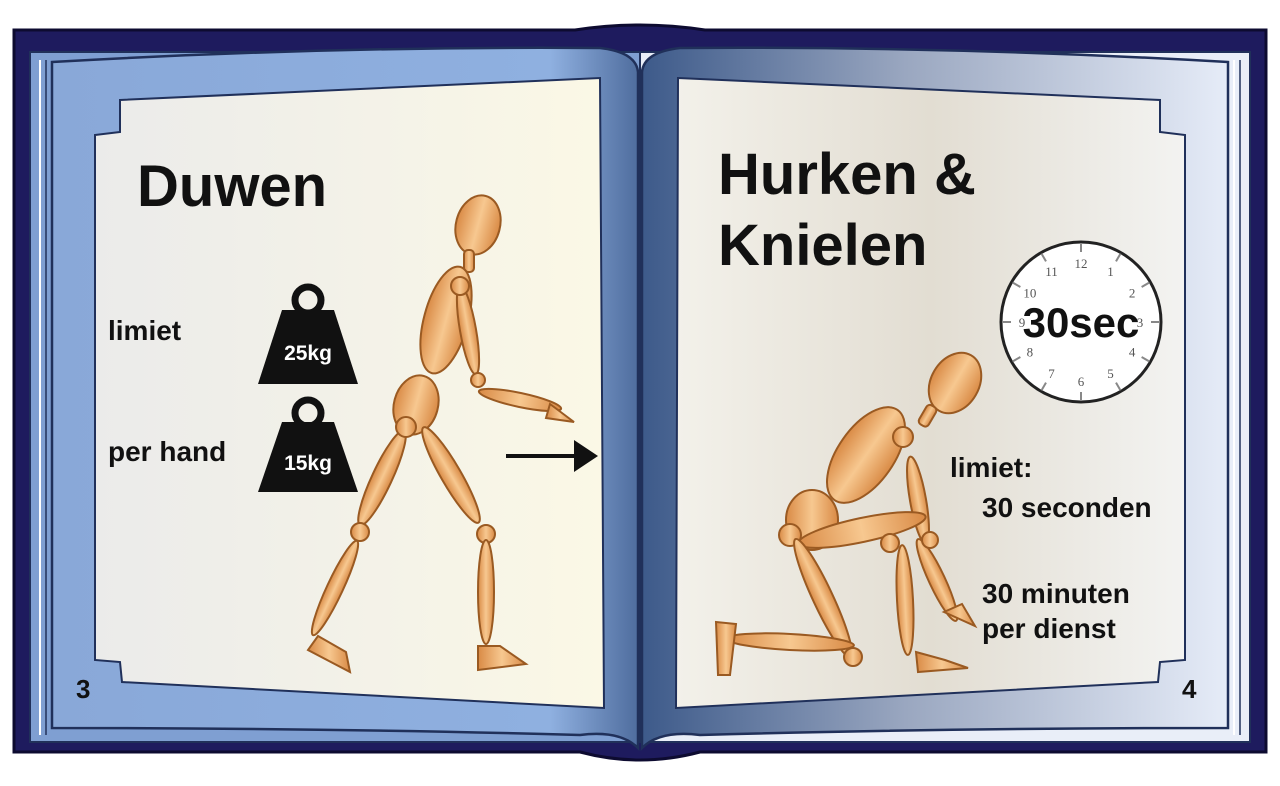  What do you see at coordinates (1189, 689) in the screenshot?
I see `right-page-number: 4` at bounding box center [1189, 689].